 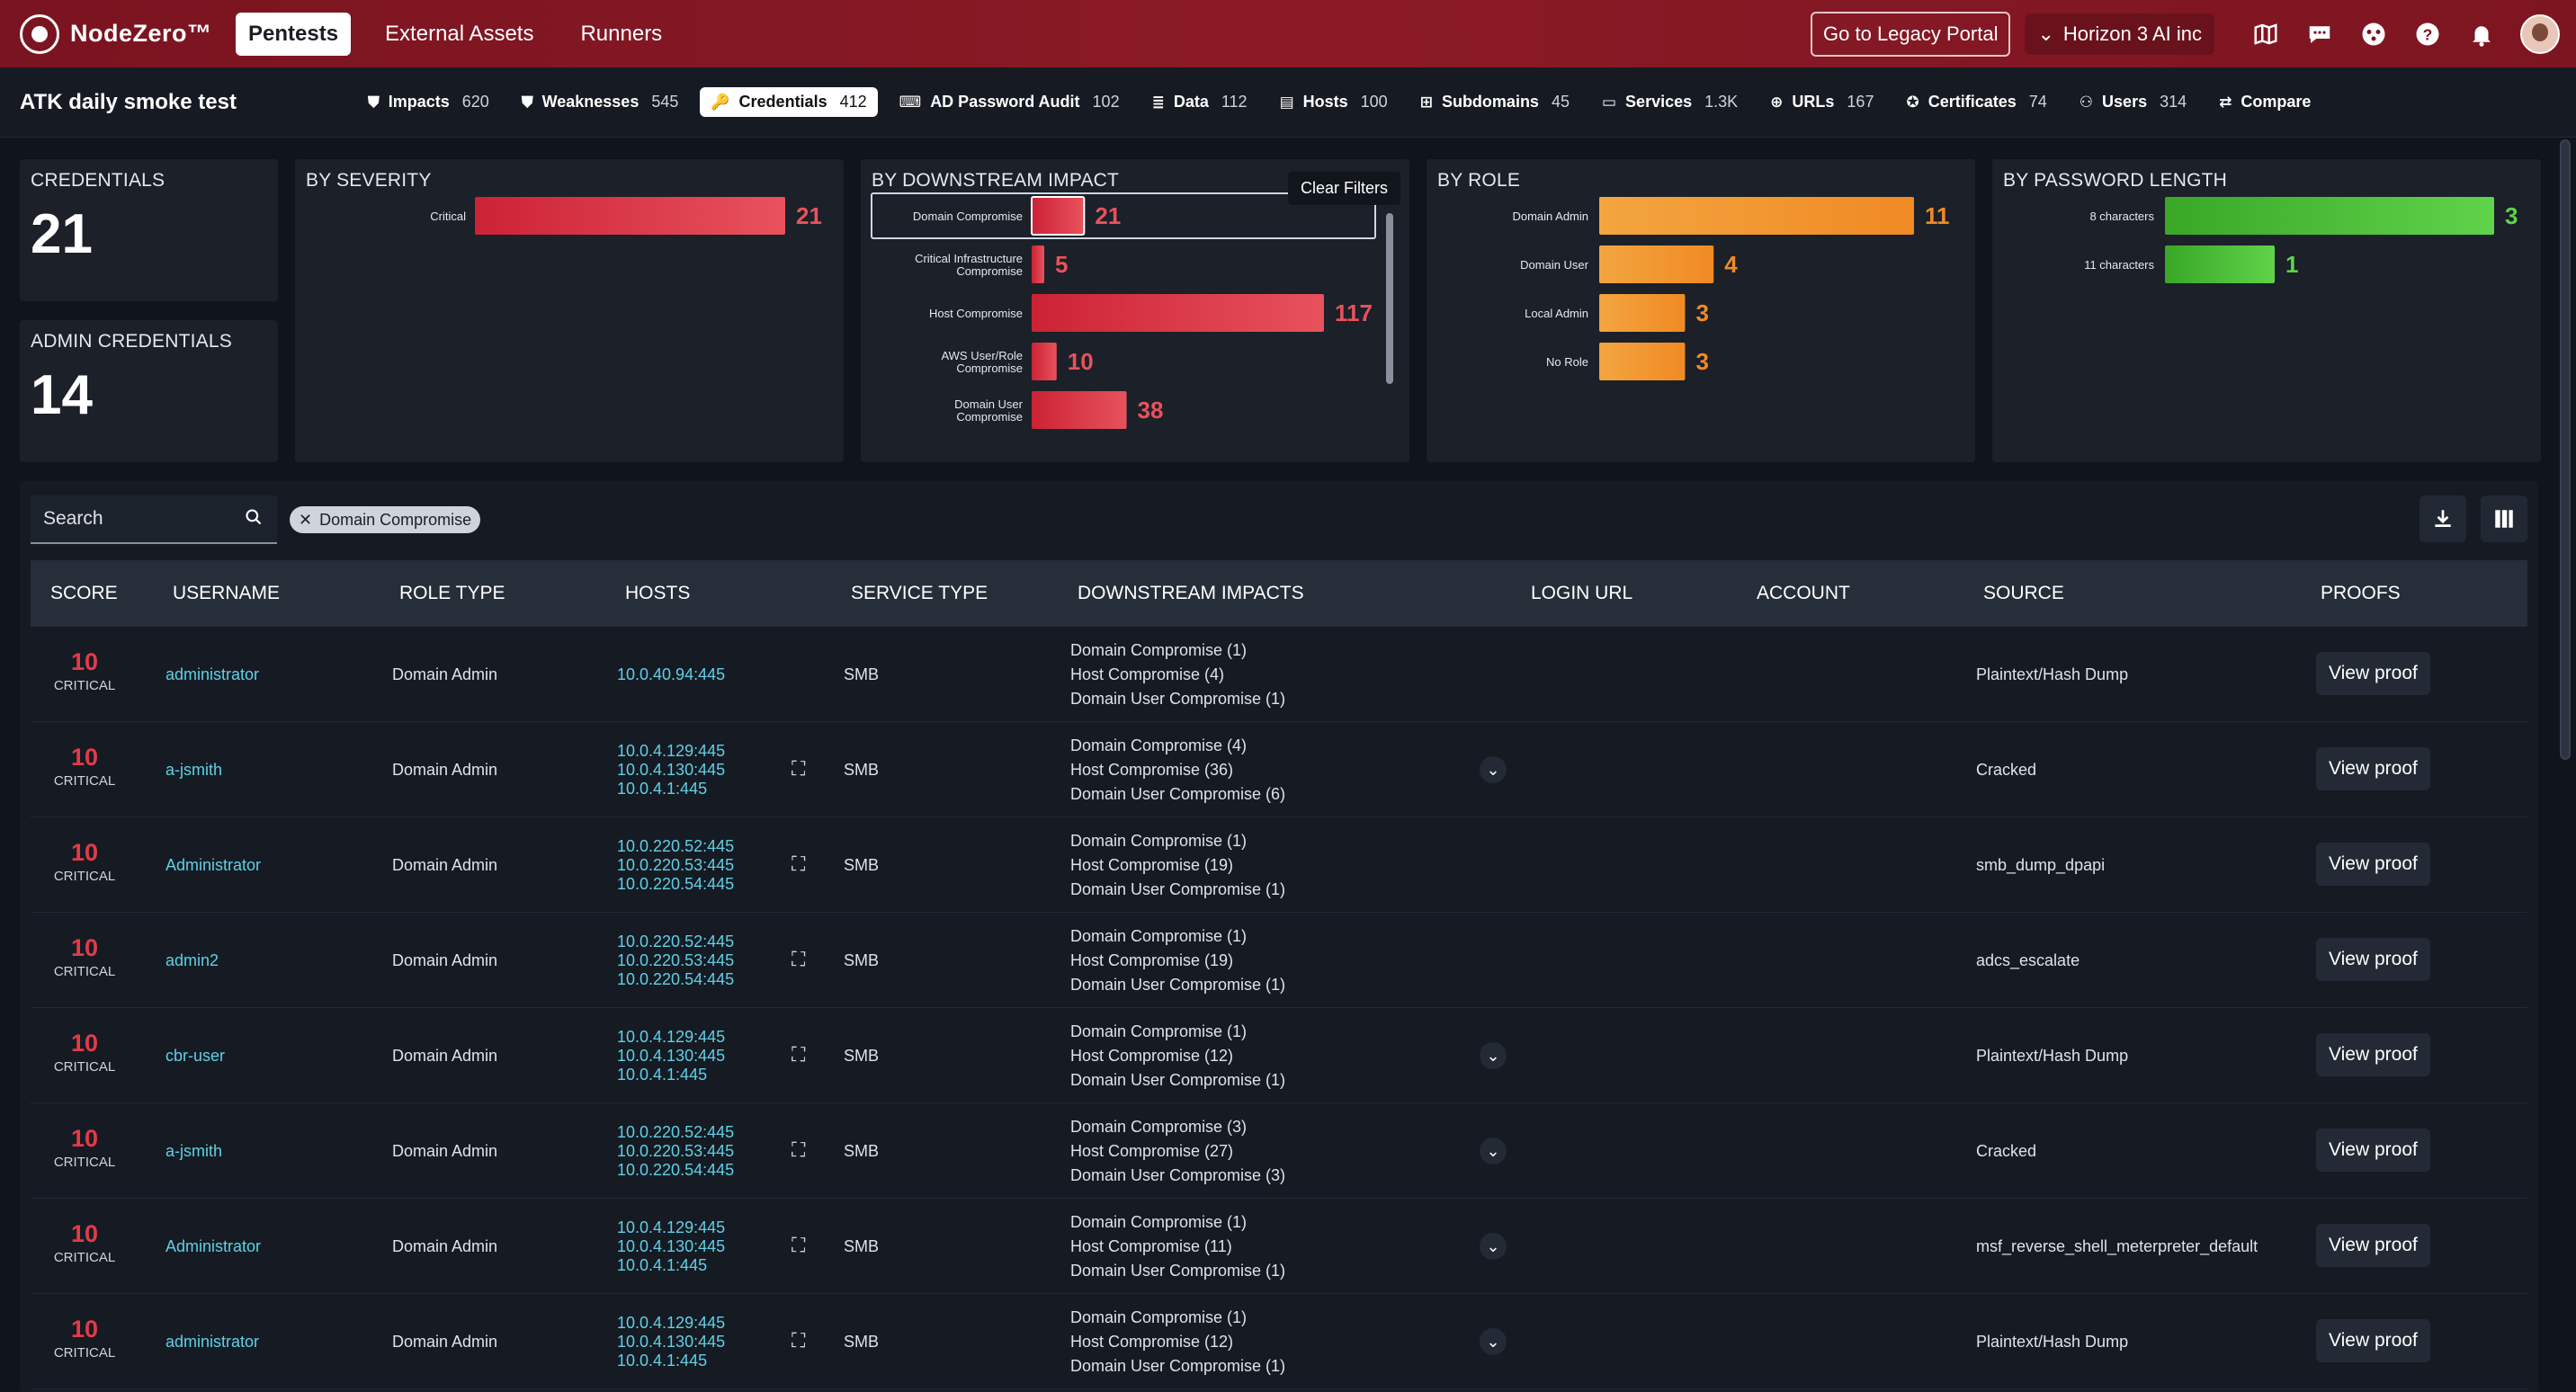 I want to click on legacy-portal-button: Go to Legacy Portal, so click(x=1911, y=34).